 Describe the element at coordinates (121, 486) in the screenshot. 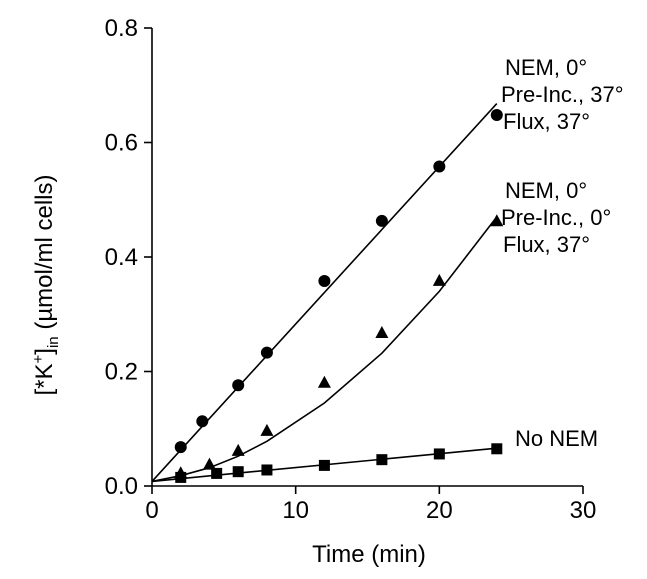

I see `y-tick-label: 0.0` at that location.